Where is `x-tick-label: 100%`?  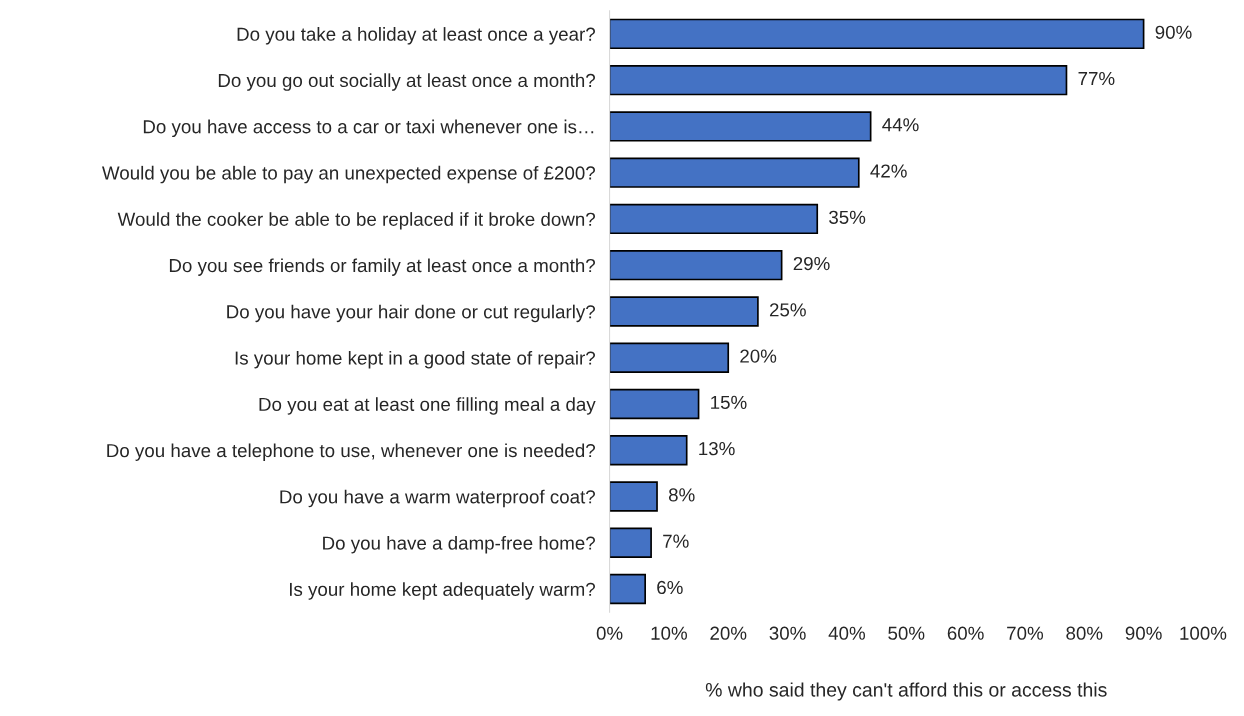
x-tick-label: 100% is located at coordinates (1203, 633).